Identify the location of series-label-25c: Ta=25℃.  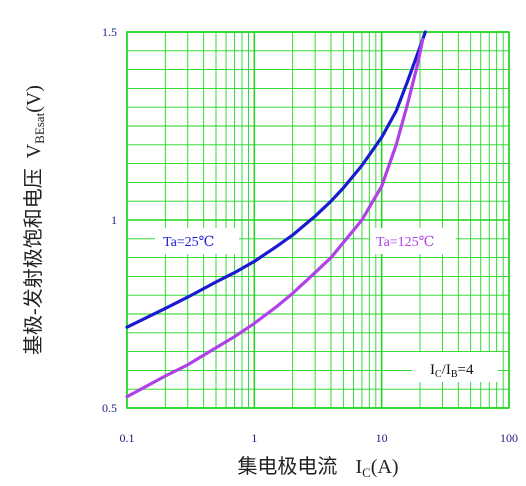
(188, 242).